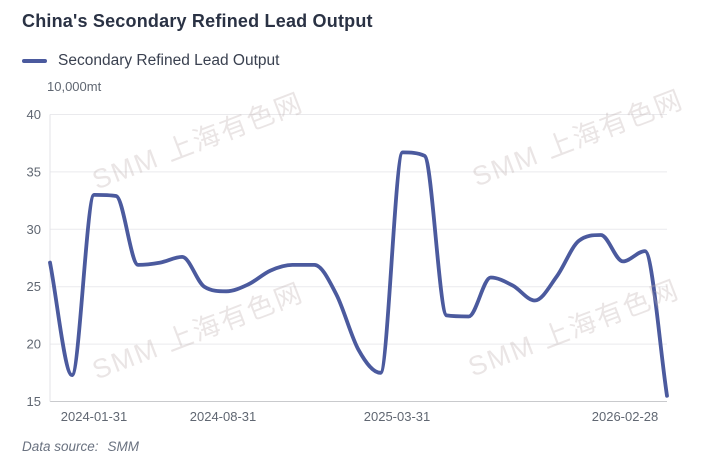  I want to click on legend-line-marker, so click(34, 61).